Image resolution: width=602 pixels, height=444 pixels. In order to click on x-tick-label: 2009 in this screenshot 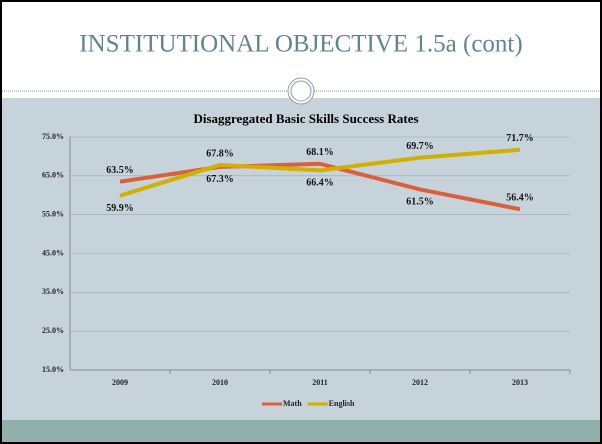, I will do `click(120, 382)`.